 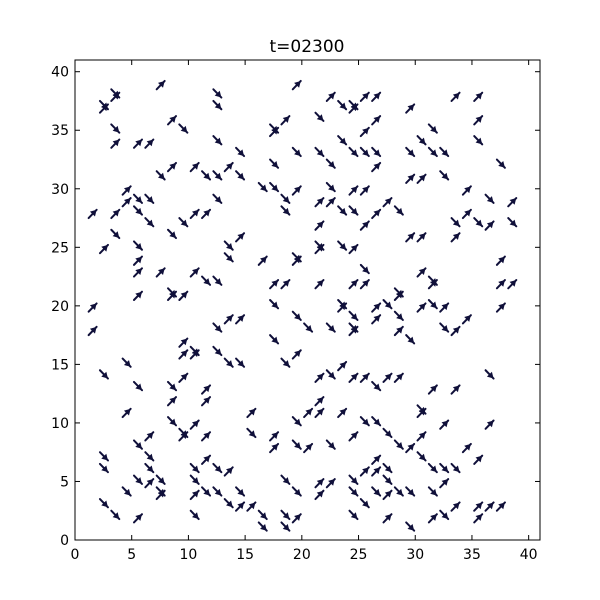 What do you see at coordinates (60, 73) in the screenshot?
I see `y-tick-label: 40` at bounding box center [60, 73].